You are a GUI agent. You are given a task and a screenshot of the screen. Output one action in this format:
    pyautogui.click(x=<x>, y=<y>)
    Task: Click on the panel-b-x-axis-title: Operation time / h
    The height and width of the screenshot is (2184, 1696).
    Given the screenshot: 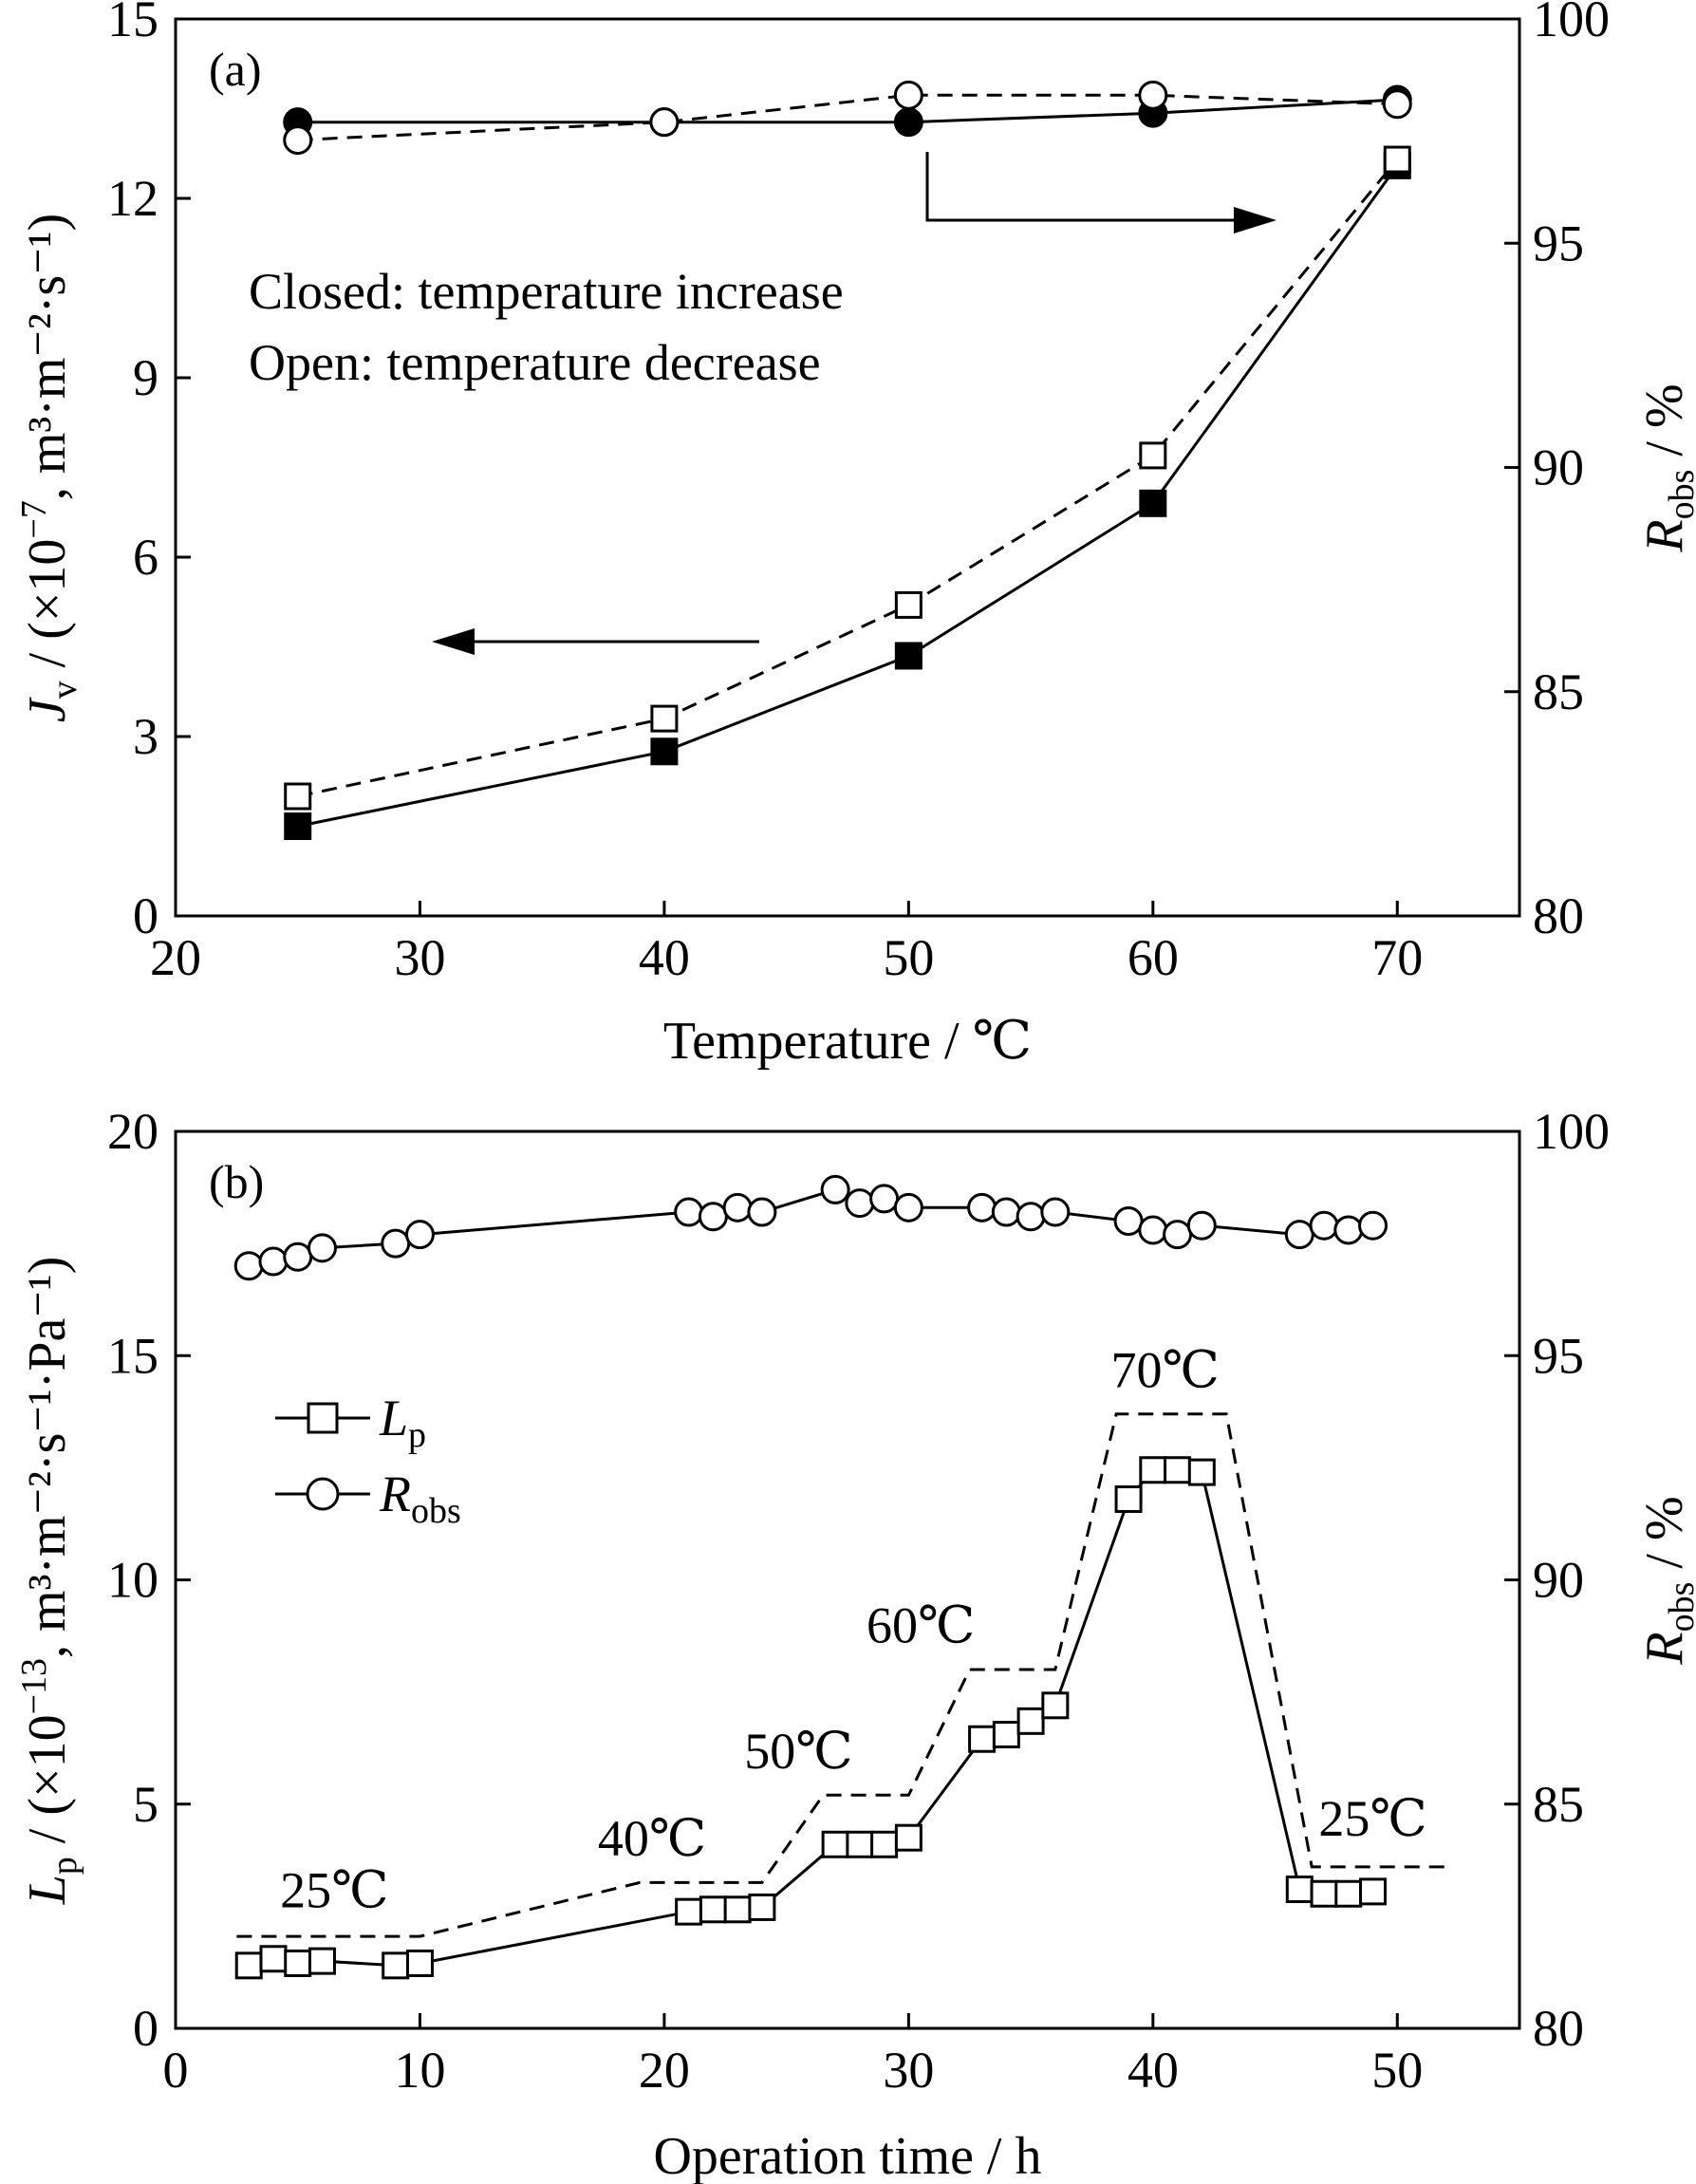 What is the action you would take?
    pyautogui.click(x=847, y=2155)
    